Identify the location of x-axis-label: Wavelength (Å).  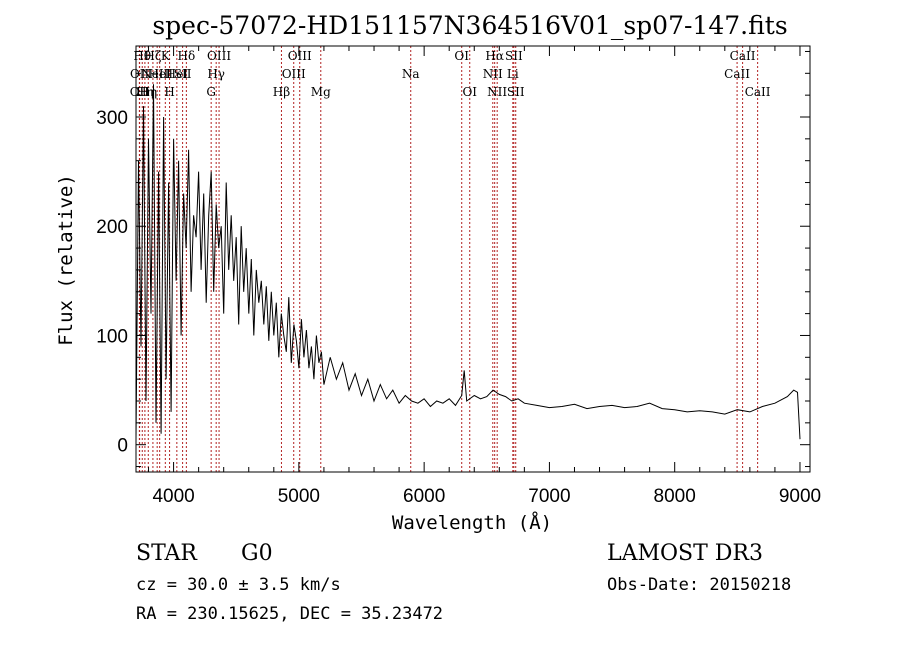
(472, 522).